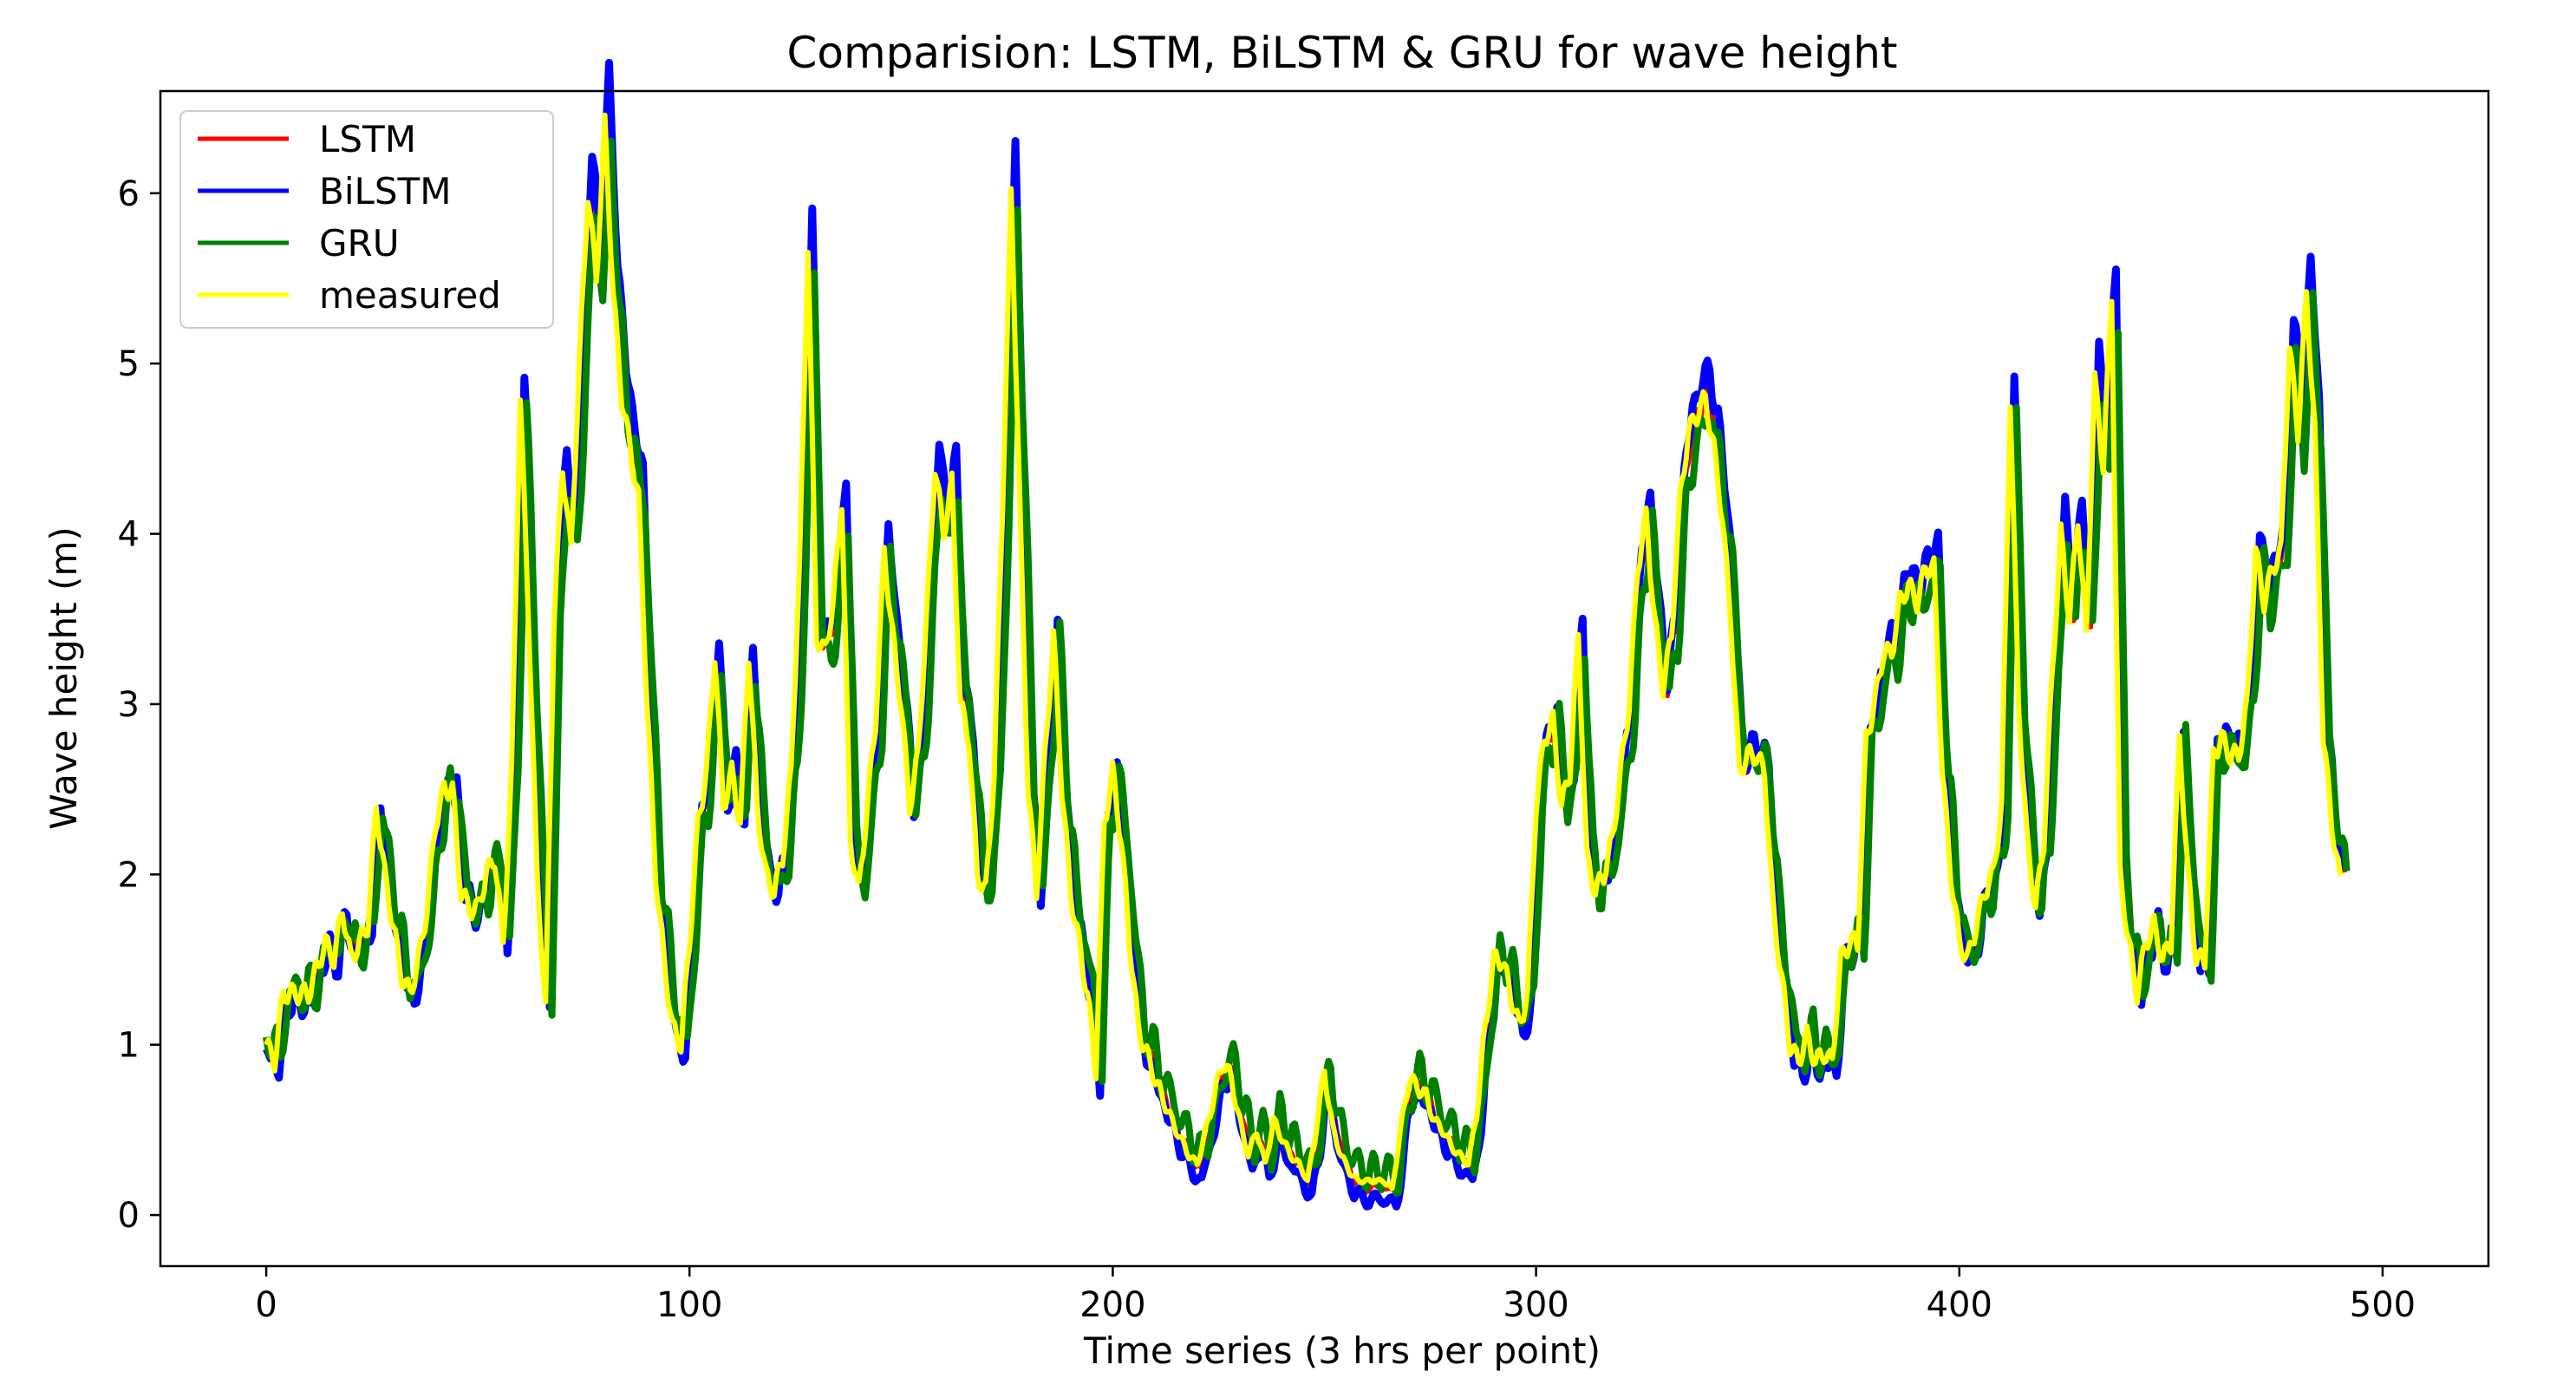 Image resolution: width=2576 pixels, height=1391 pixels. I want to click on y-tick-label: 5, so click(129, 364).